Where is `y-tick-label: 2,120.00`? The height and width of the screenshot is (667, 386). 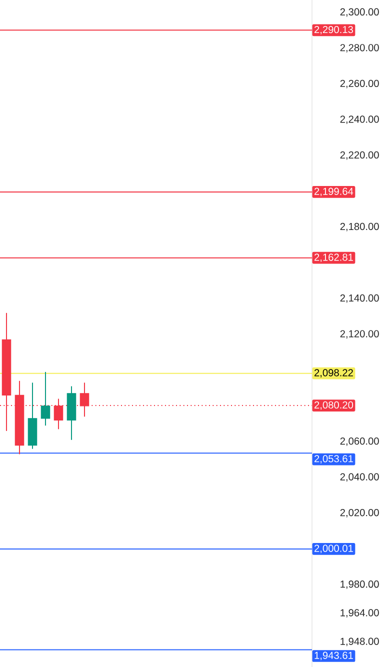
y-tick-label: 2,120.00 is located at coordinates (359, 334).